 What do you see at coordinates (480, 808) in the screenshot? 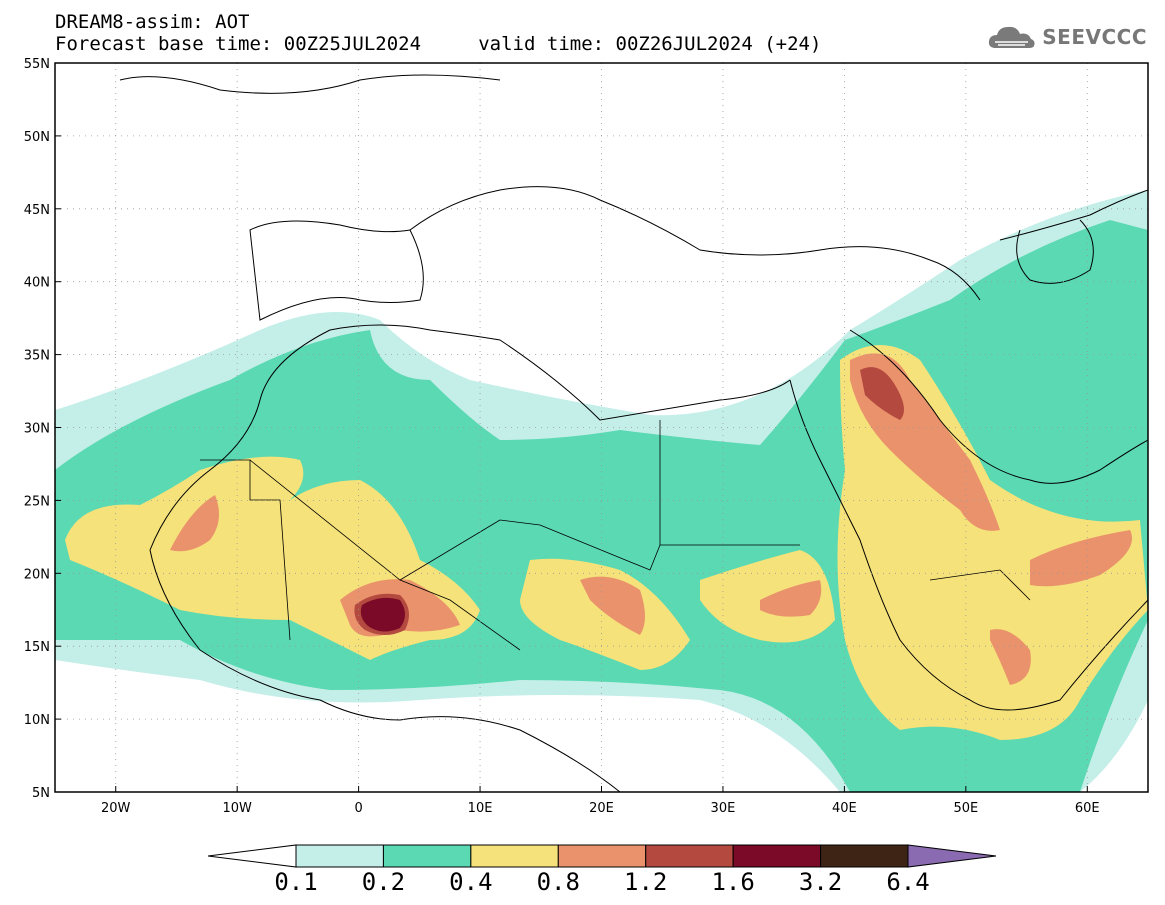
I see `lon-label: 10E` at bounding box center [480, 808].